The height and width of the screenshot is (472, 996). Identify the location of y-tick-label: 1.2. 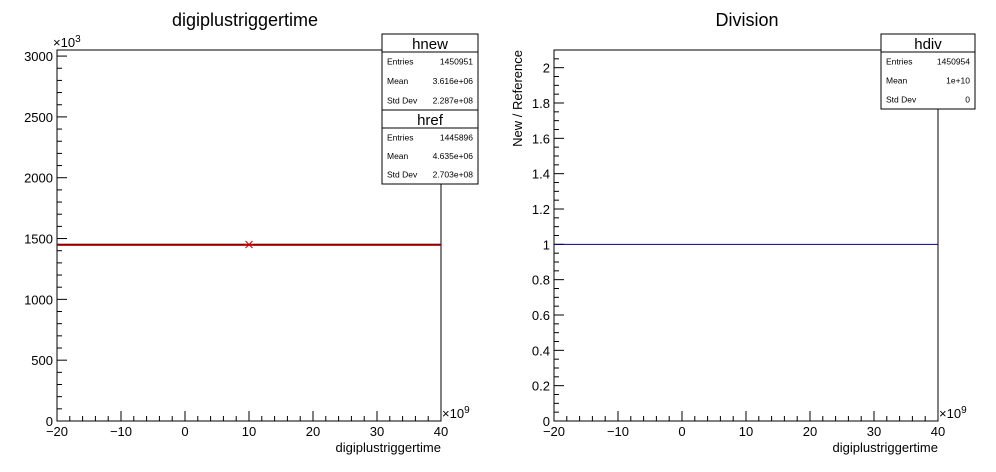
(541, 209).